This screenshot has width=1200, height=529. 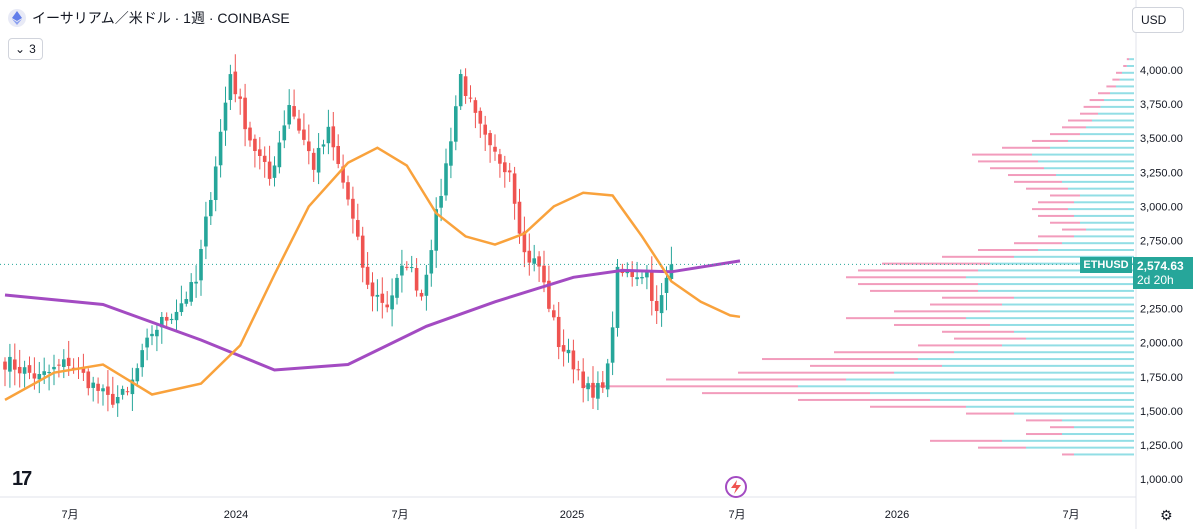 What do you see at coordinates (1161, 480) in the screenshot?
I see `y-tick-label: 1,000.00` at bounding box center [1161, 480].